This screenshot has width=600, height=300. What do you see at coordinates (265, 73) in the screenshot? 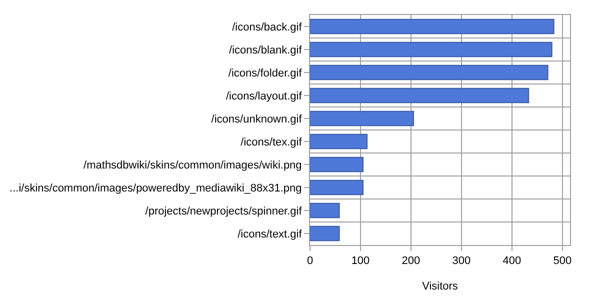
I see `y-tick-label: /icons/folder.gif` at bounding box center [265, 73].